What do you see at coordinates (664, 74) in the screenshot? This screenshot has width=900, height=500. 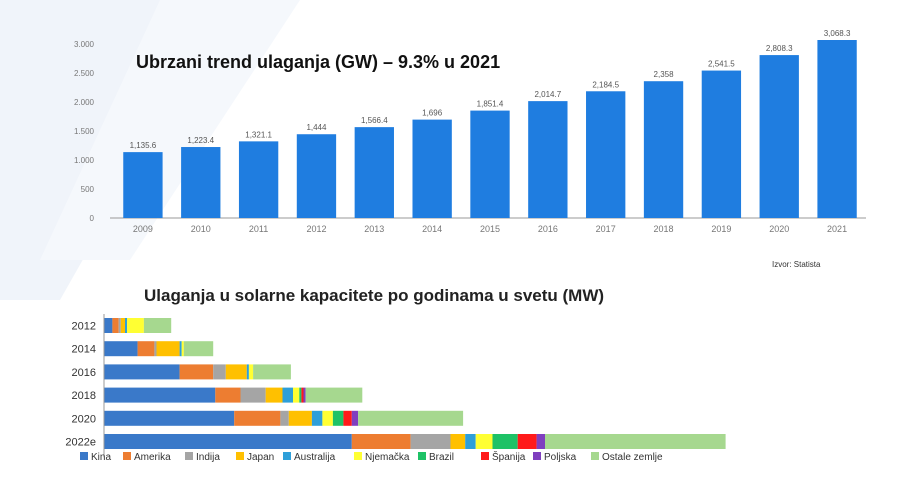 I see `bar-value-label: 2,358` at bounding box center [664, 74].